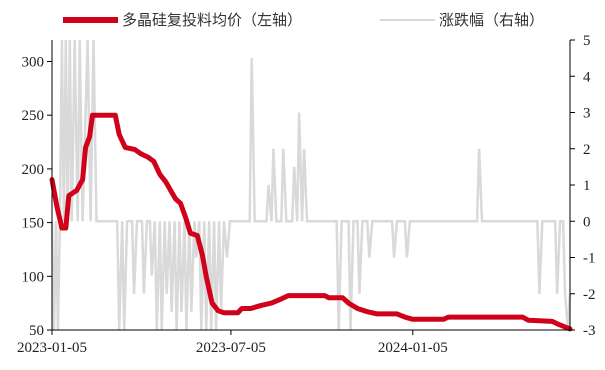  I want to click on legend-label-price: 多晶硅复投料均价（左轴）, so click(212, 20).